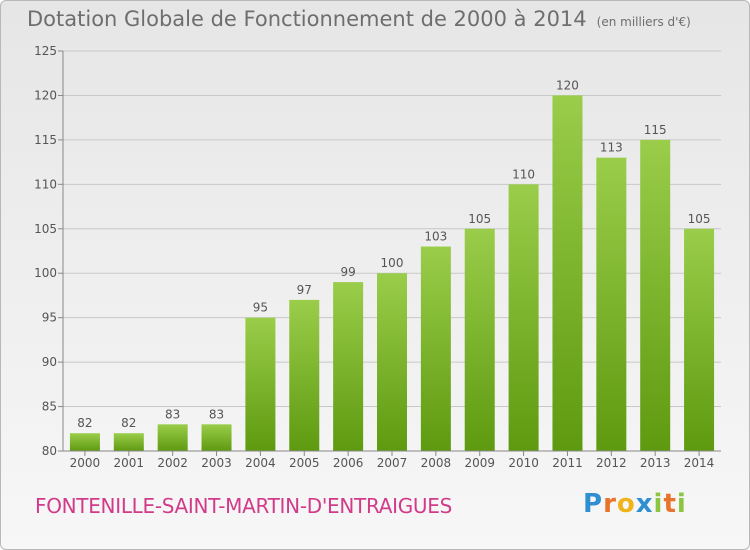 The width and height of the screenshot is (750, 550). I want to click on y-tick-label: 125, so click(45, 51).